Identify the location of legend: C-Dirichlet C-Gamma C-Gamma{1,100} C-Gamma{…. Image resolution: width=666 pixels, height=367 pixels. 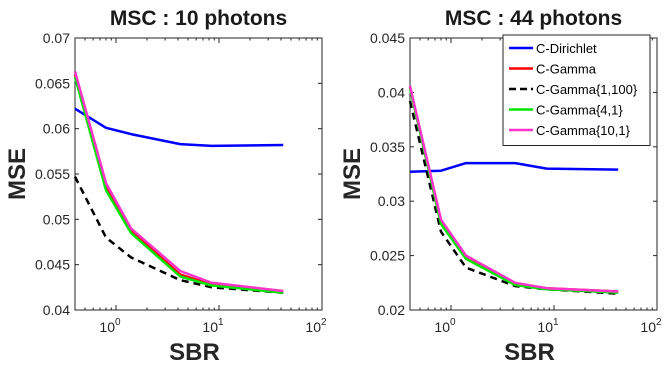
(576, 90).